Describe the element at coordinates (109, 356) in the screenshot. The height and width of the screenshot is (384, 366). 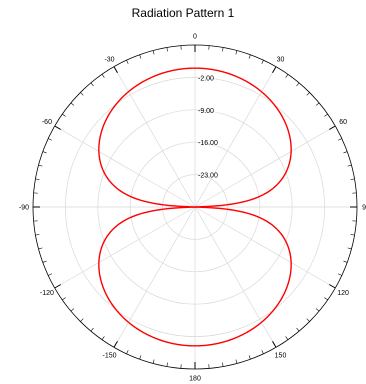
I see `angle-label: -150` at that location.